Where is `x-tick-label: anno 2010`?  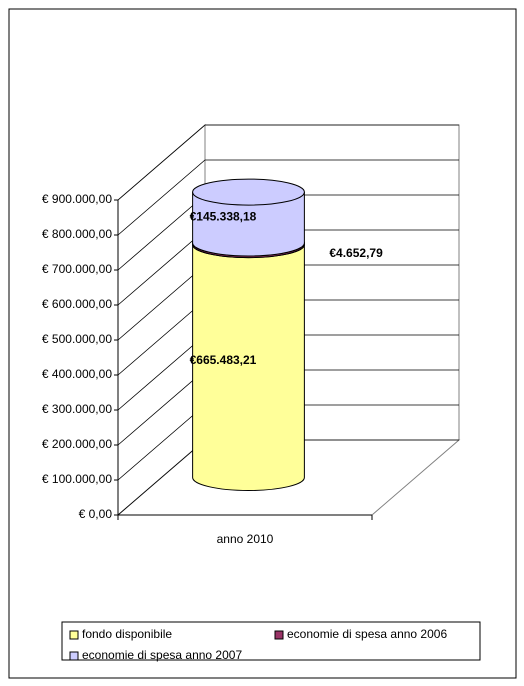 x-tick-label: anno 2010 is located at coordinates (245, 539).